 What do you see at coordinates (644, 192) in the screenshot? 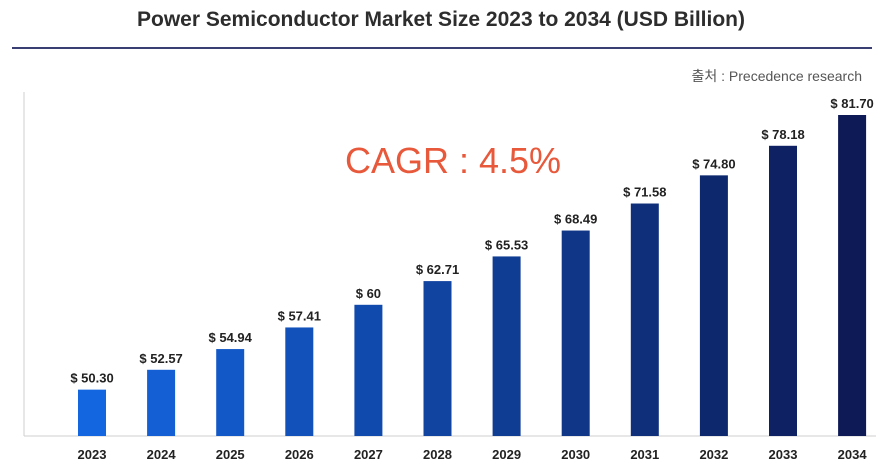
I see `bar-value-label: $ 71.58` at bounding box center [644, 192].